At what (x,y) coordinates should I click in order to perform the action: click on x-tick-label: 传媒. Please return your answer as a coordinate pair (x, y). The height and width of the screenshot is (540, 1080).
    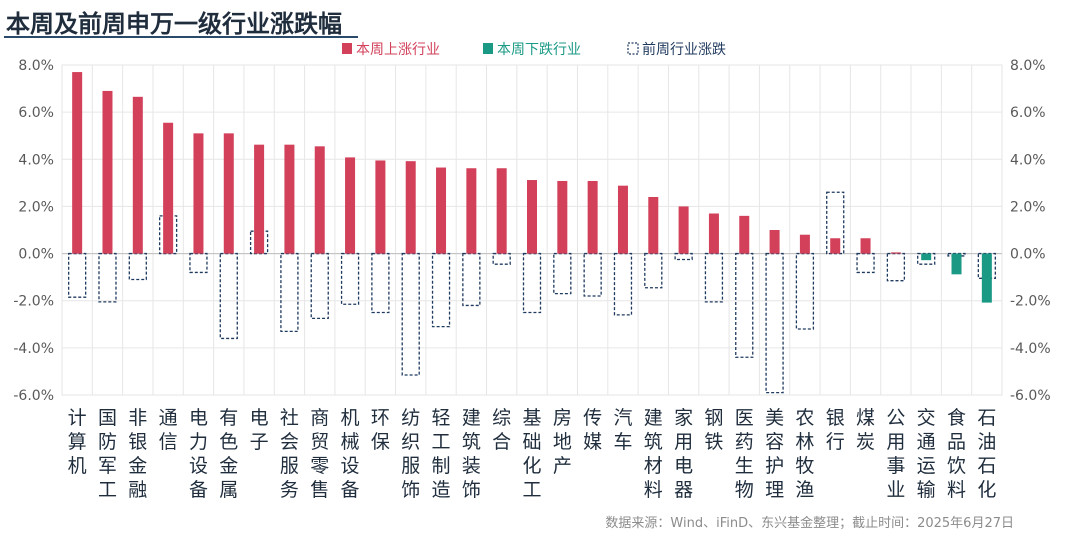
    Looking at the image, I should click on (592, 430).